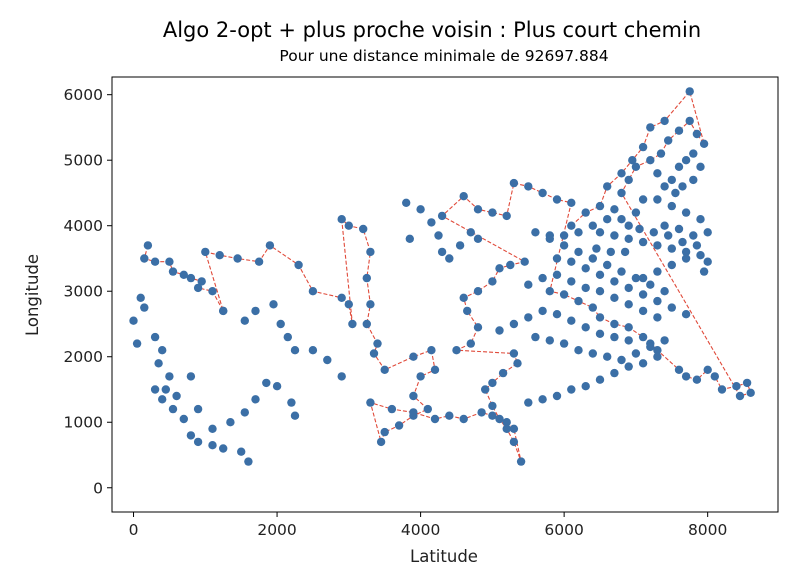 Image resolution: width=800 pixels, height=582 pixels. Describe the element at coordinates (420, 530) in the screenshot. I see `x-tick-label: 4000` at that location.